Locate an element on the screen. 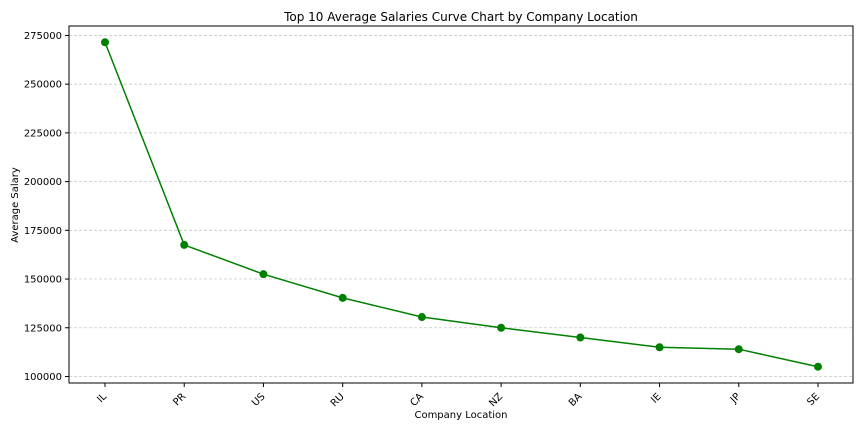  y-tick-label: 200000 is located at coordinates (43, 182).